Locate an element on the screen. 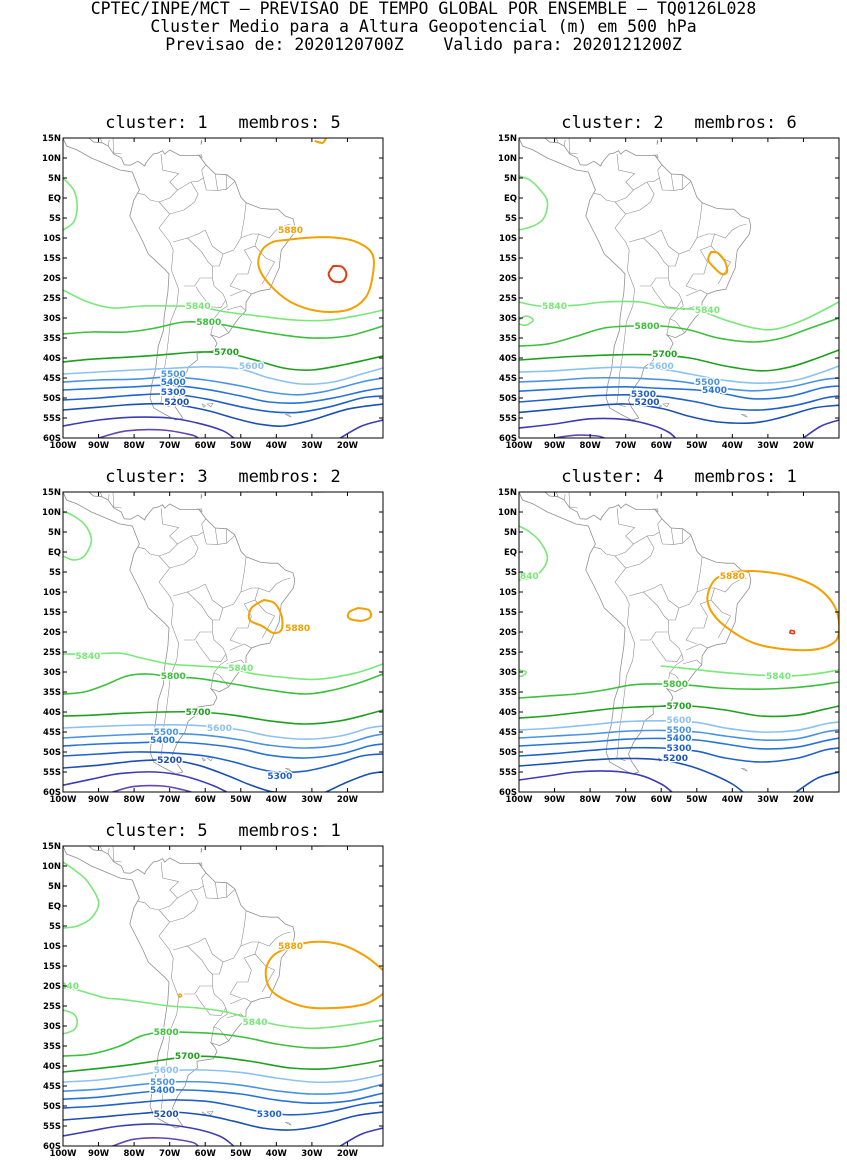  contour-label: 5800 is located at coordinates (646, 327).